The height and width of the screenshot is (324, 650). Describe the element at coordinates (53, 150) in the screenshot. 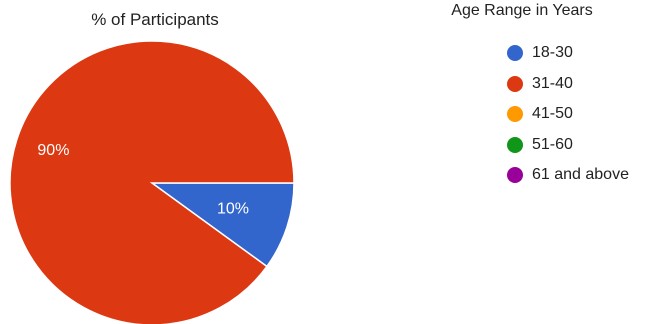

I see `data-label-31-40: 90%` at that location.